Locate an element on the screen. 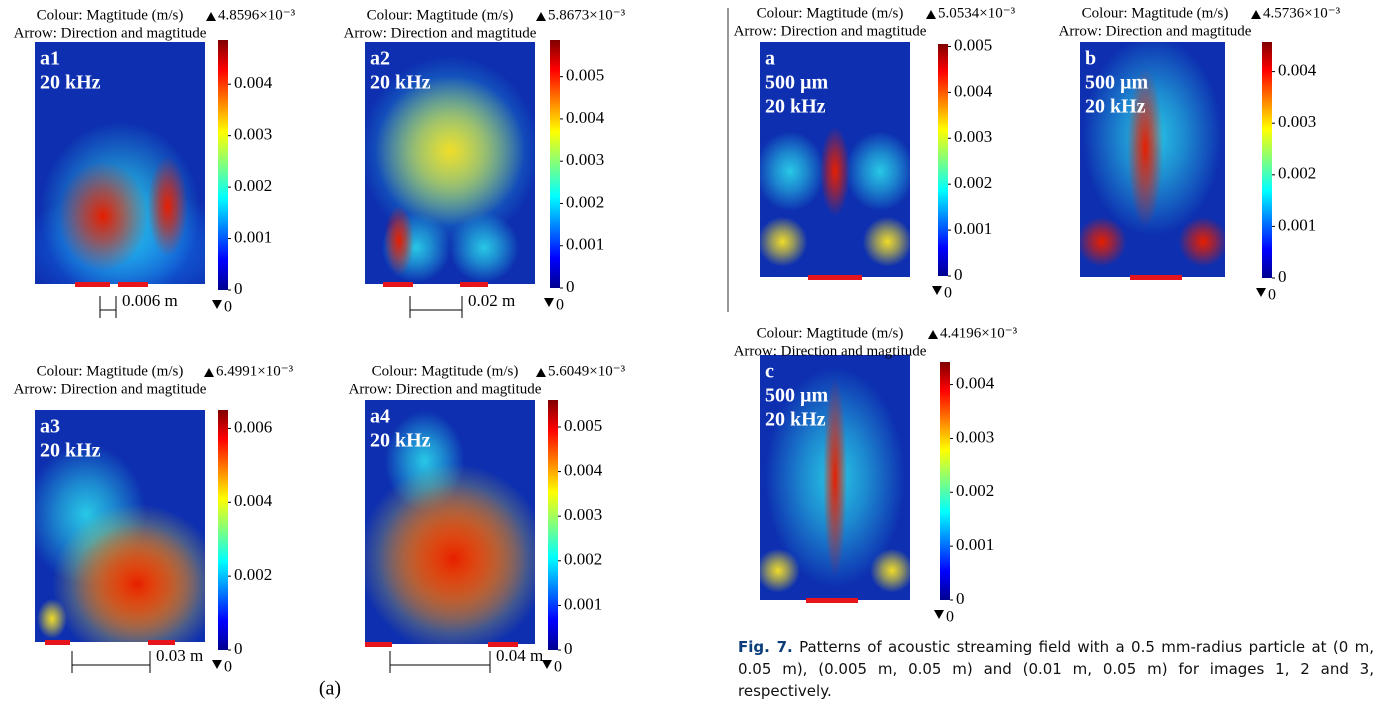 The image size is (1378, 712). panel-label: a2 is located at coordinates (380, 59).